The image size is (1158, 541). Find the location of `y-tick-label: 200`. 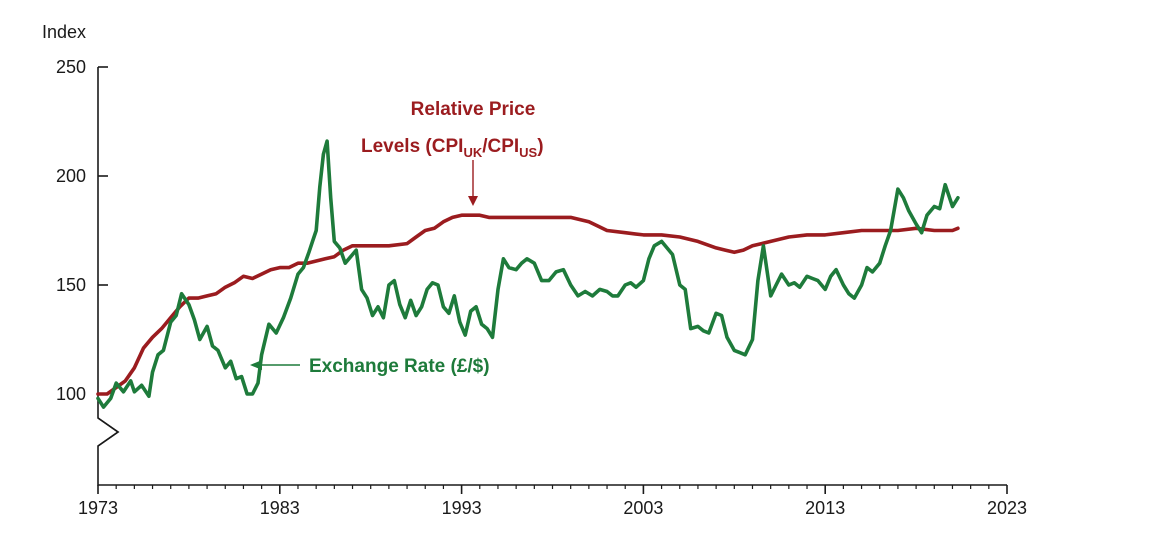

y-tick-label: 200 is located at coordinates (71, 176).